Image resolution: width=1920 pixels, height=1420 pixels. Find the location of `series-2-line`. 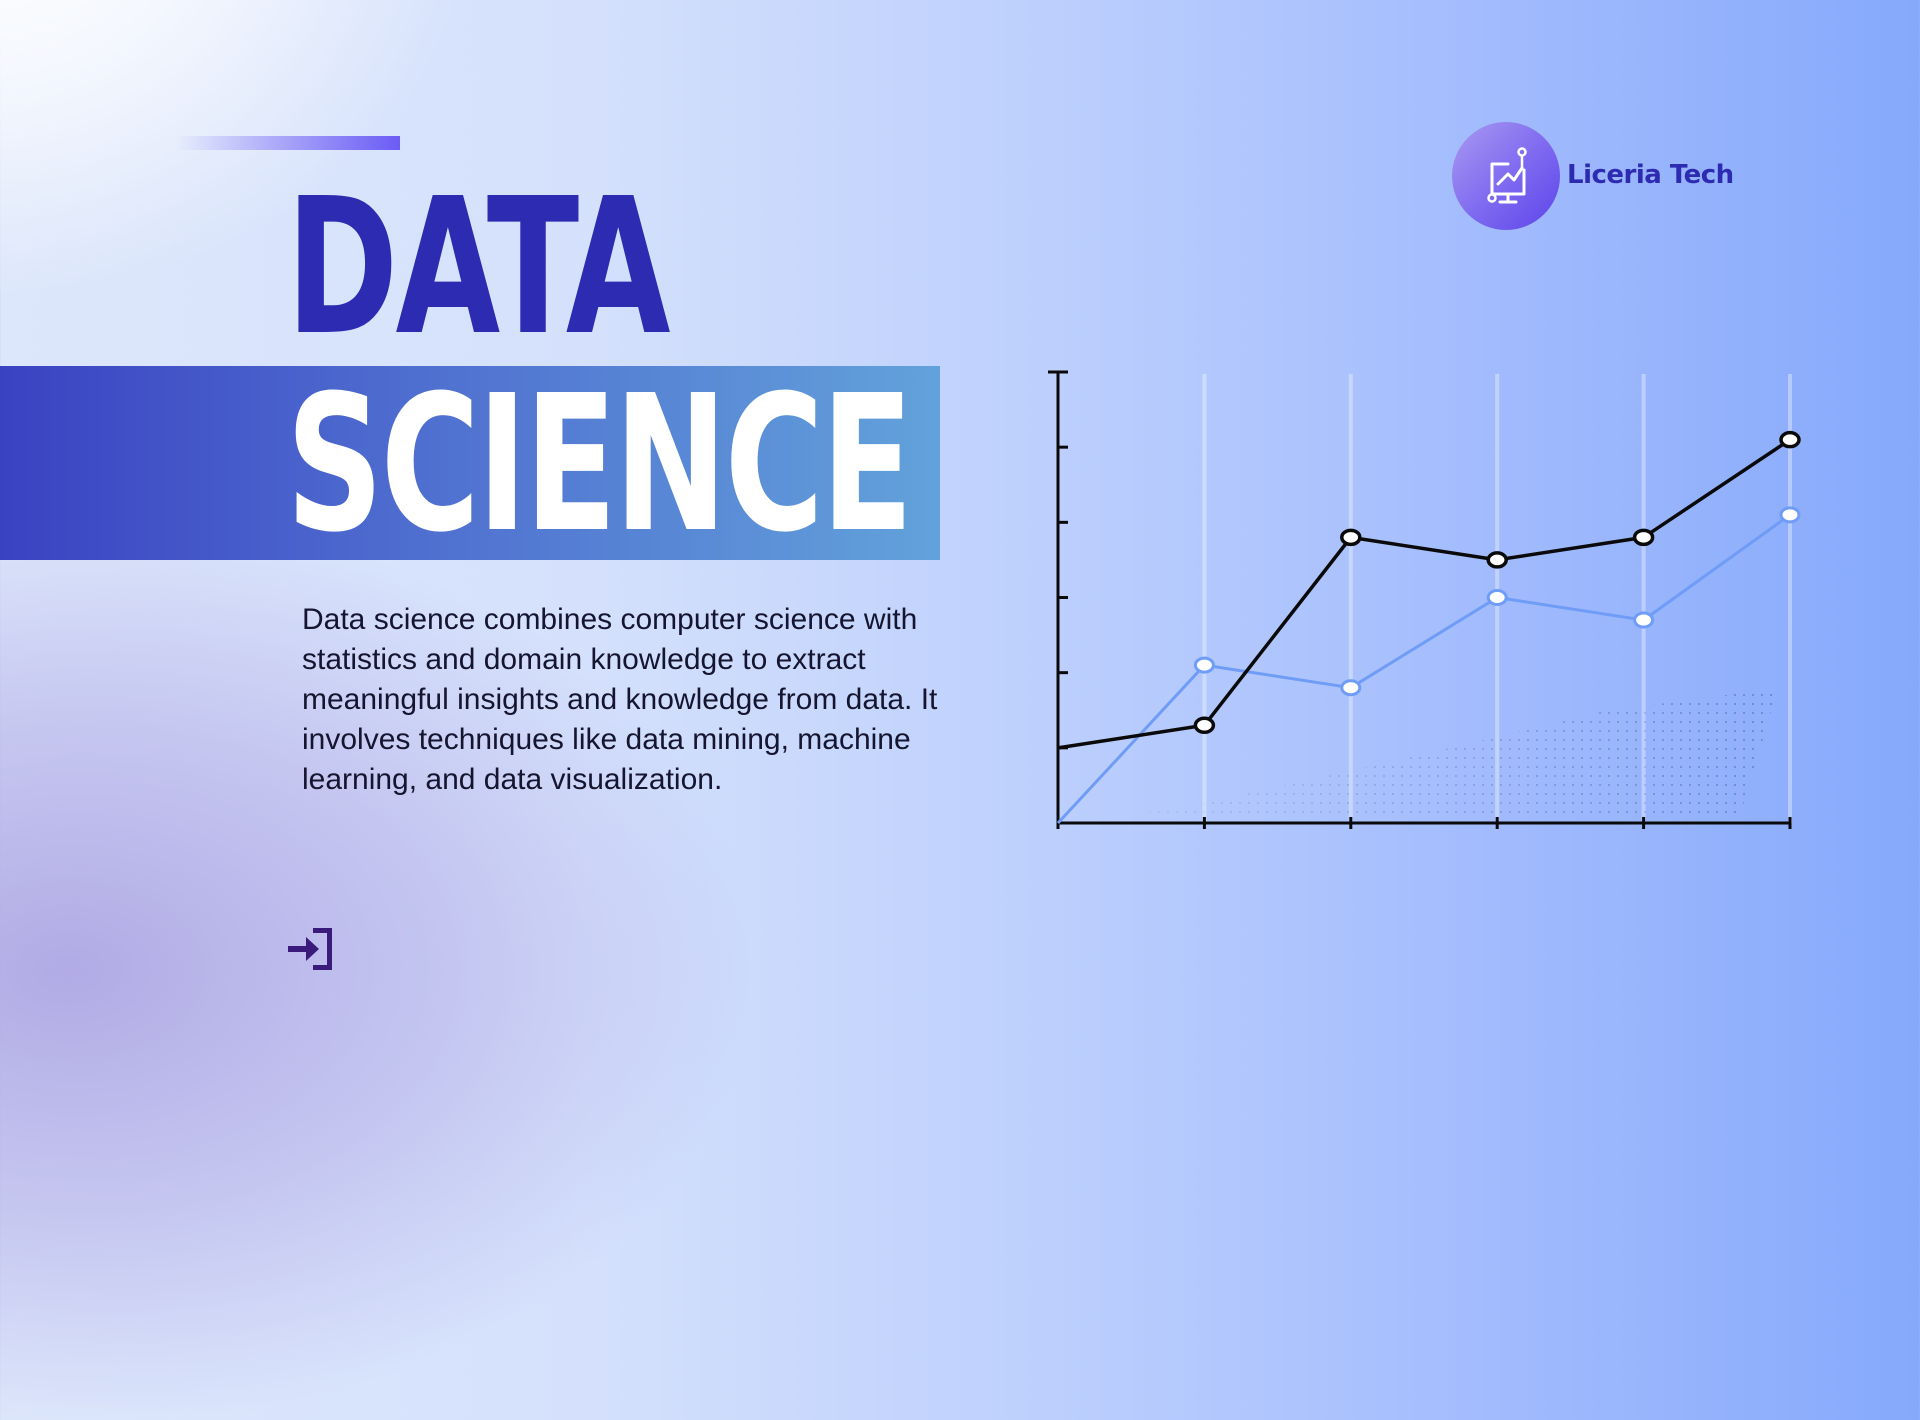

series-2-line is located at coordinates (1423, 669).